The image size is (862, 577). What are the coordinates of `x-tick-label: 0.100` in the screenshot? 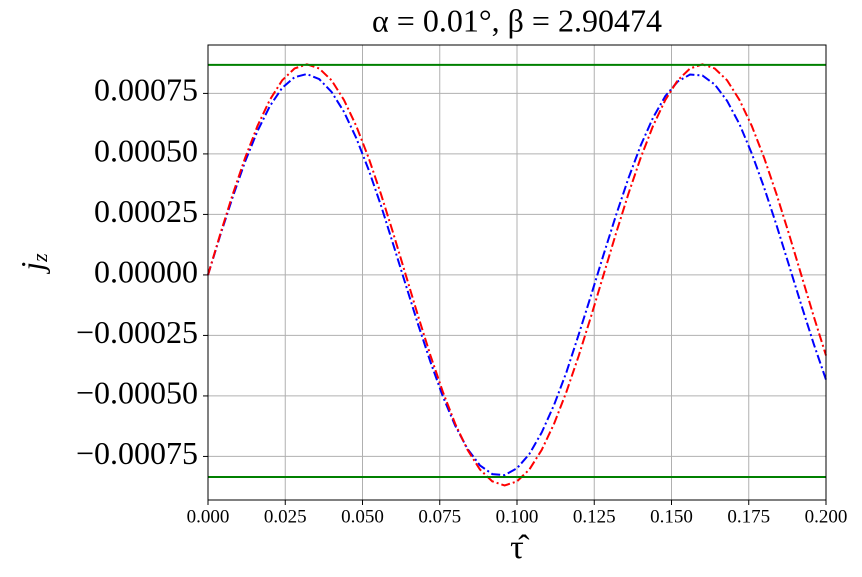 It's located at (517, 516).